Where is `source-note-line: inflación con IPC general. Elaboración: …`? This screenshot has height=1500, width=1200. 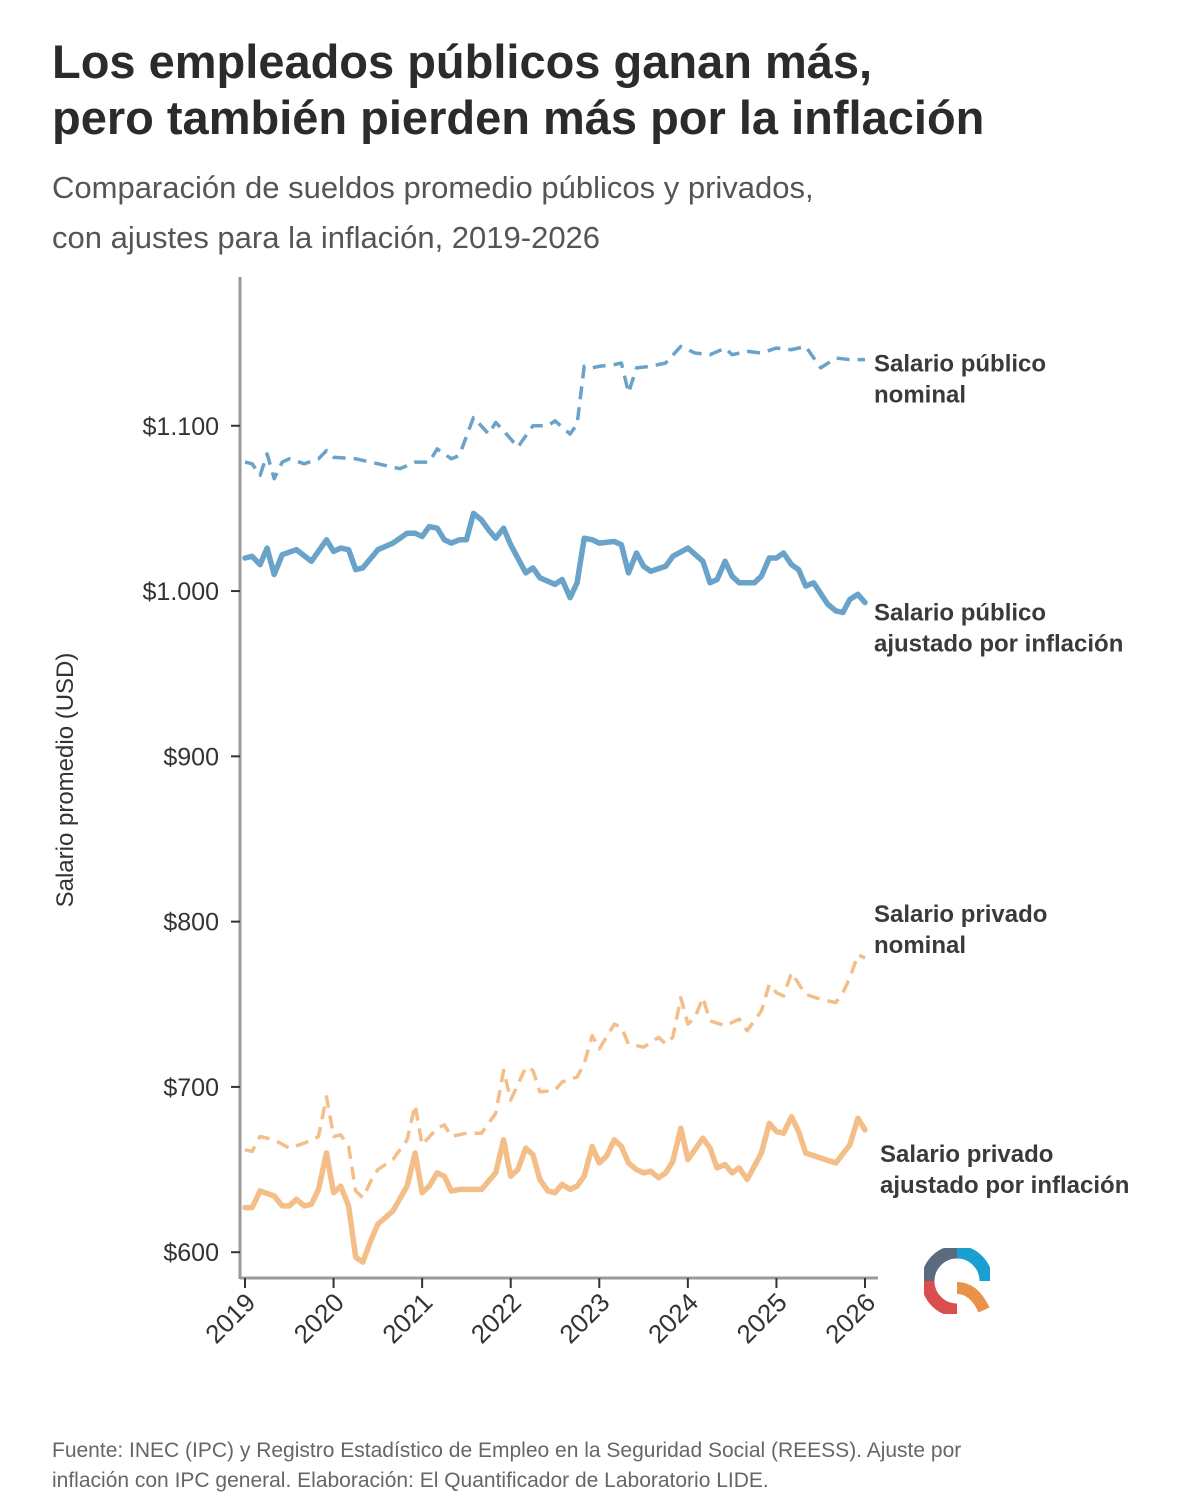 source-note-line: inflación con IPC general. Elaboración: … is located at coordinates (410, 1480).